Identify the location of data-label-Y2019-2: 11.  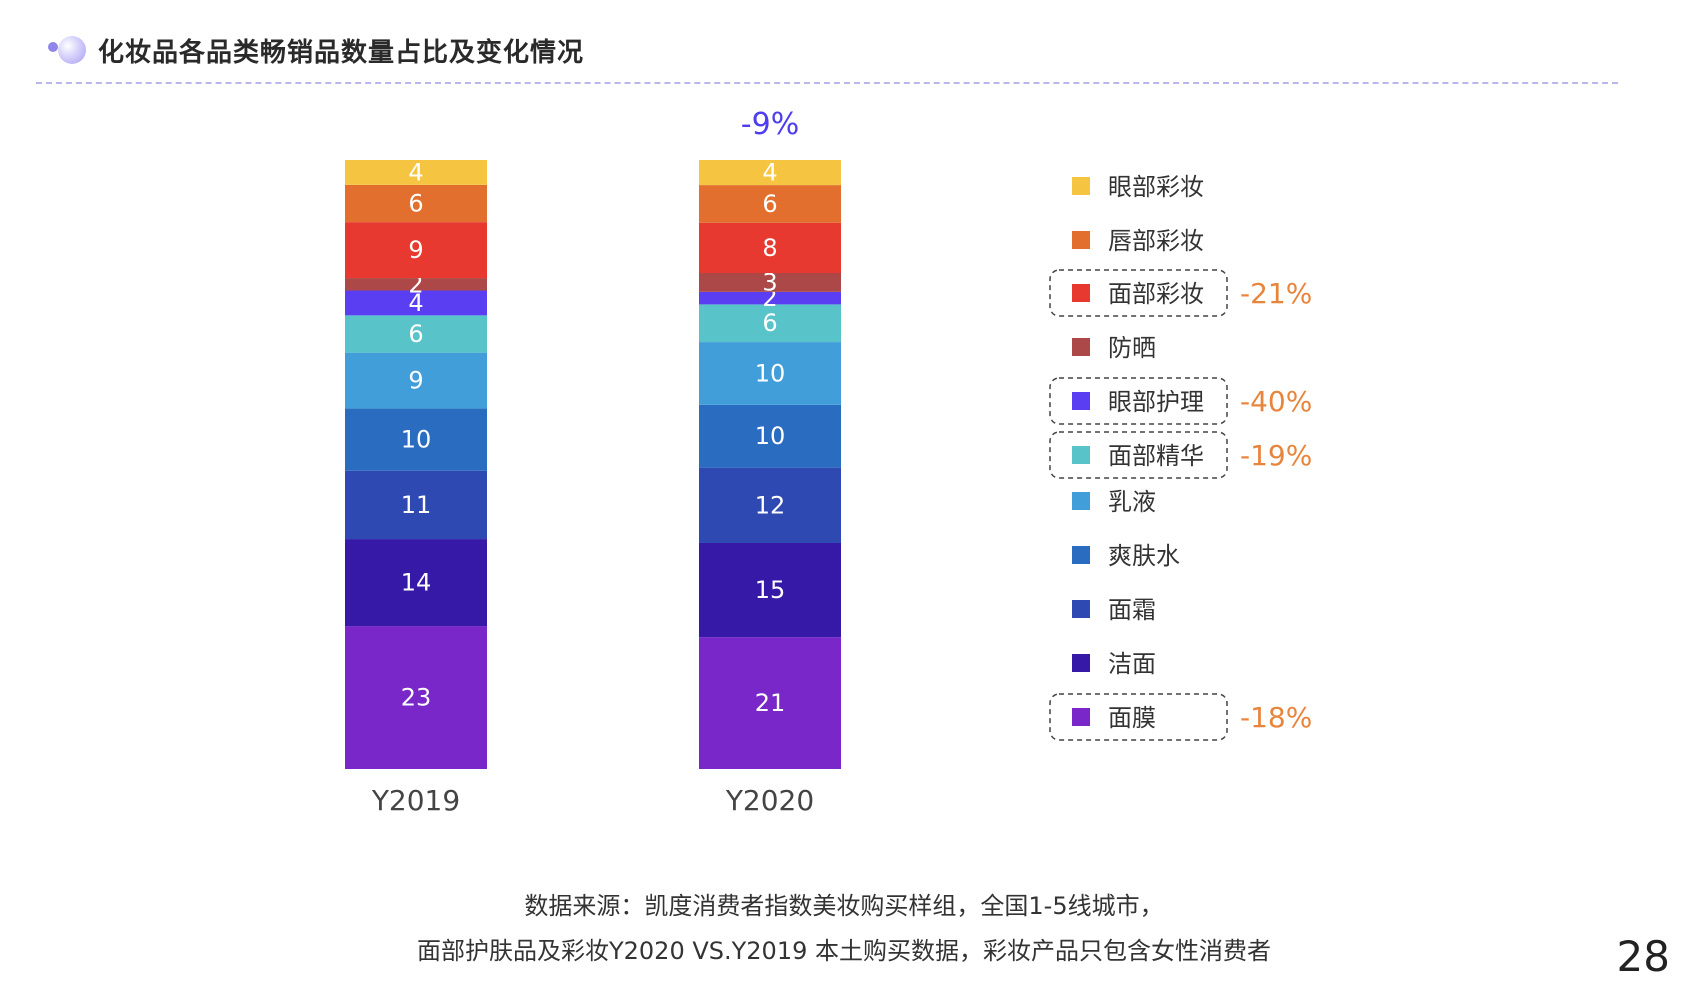
(416, 505).